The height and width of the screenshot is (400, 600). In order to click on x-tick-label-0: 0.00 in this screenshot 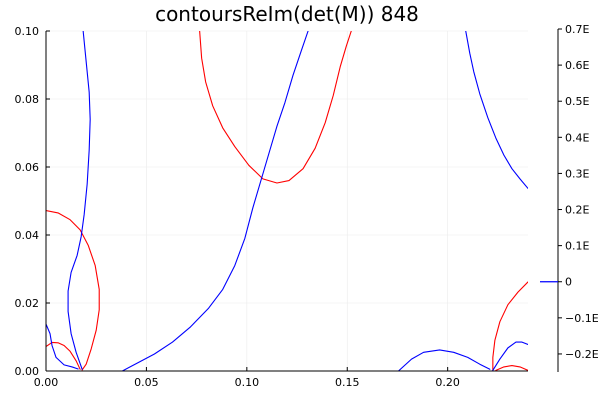, I will do `click(46, 382)`.